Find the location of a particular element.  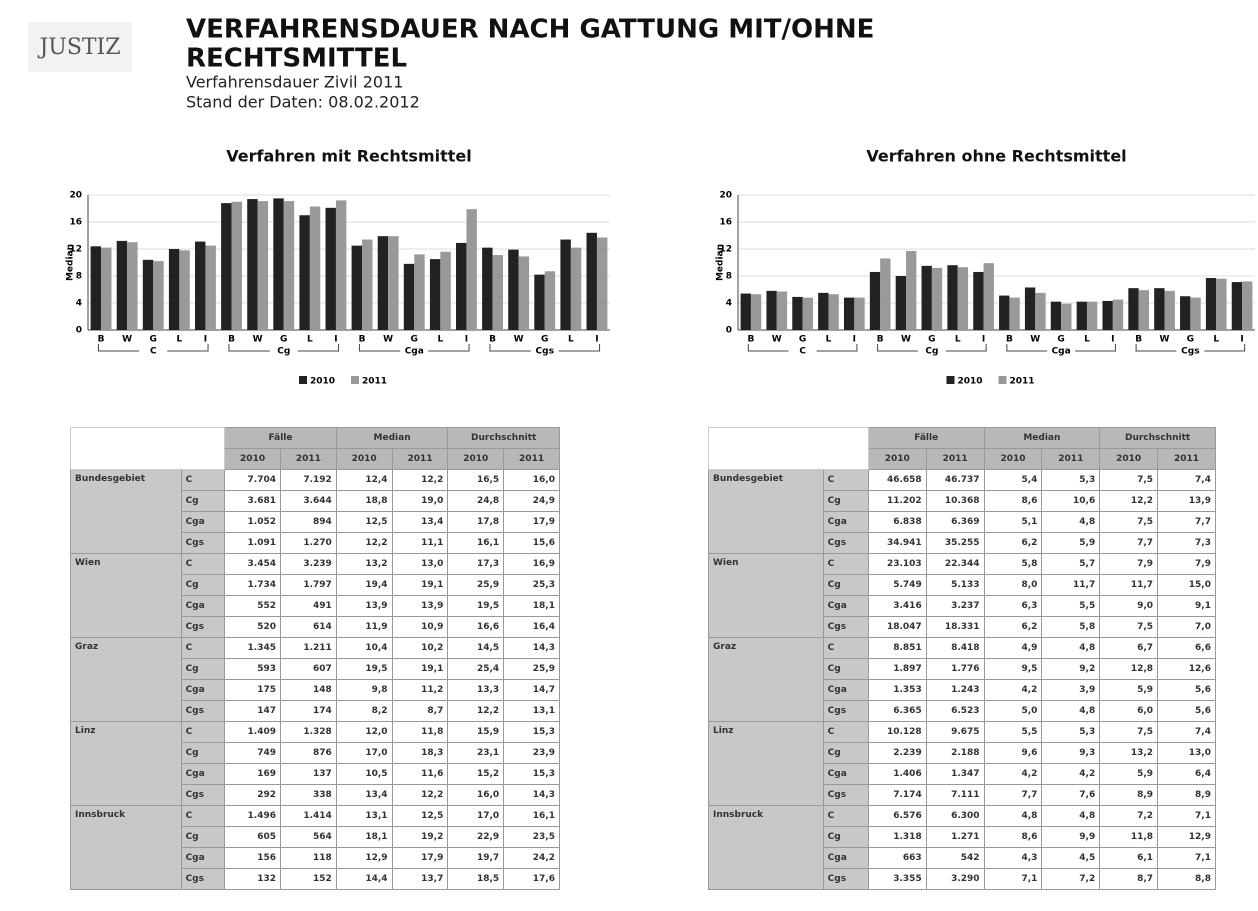

table-cell: 17,8 is located at coordinates (476, 522).